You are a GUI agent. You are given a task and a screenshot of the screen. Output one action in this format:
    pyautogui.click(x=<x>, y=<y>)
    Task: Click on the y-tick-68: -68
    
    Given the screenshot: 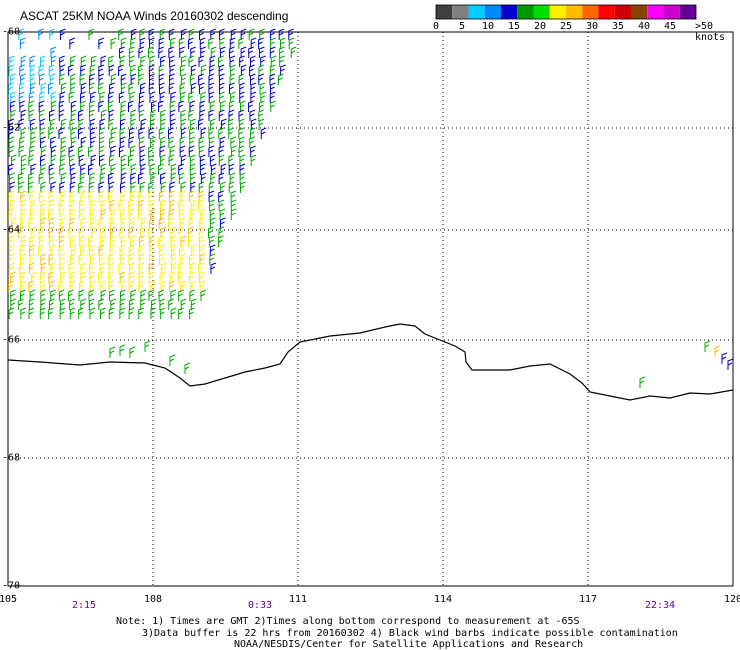 What is the action you would take?
    pyautogui.click(x=11, y=458)
    